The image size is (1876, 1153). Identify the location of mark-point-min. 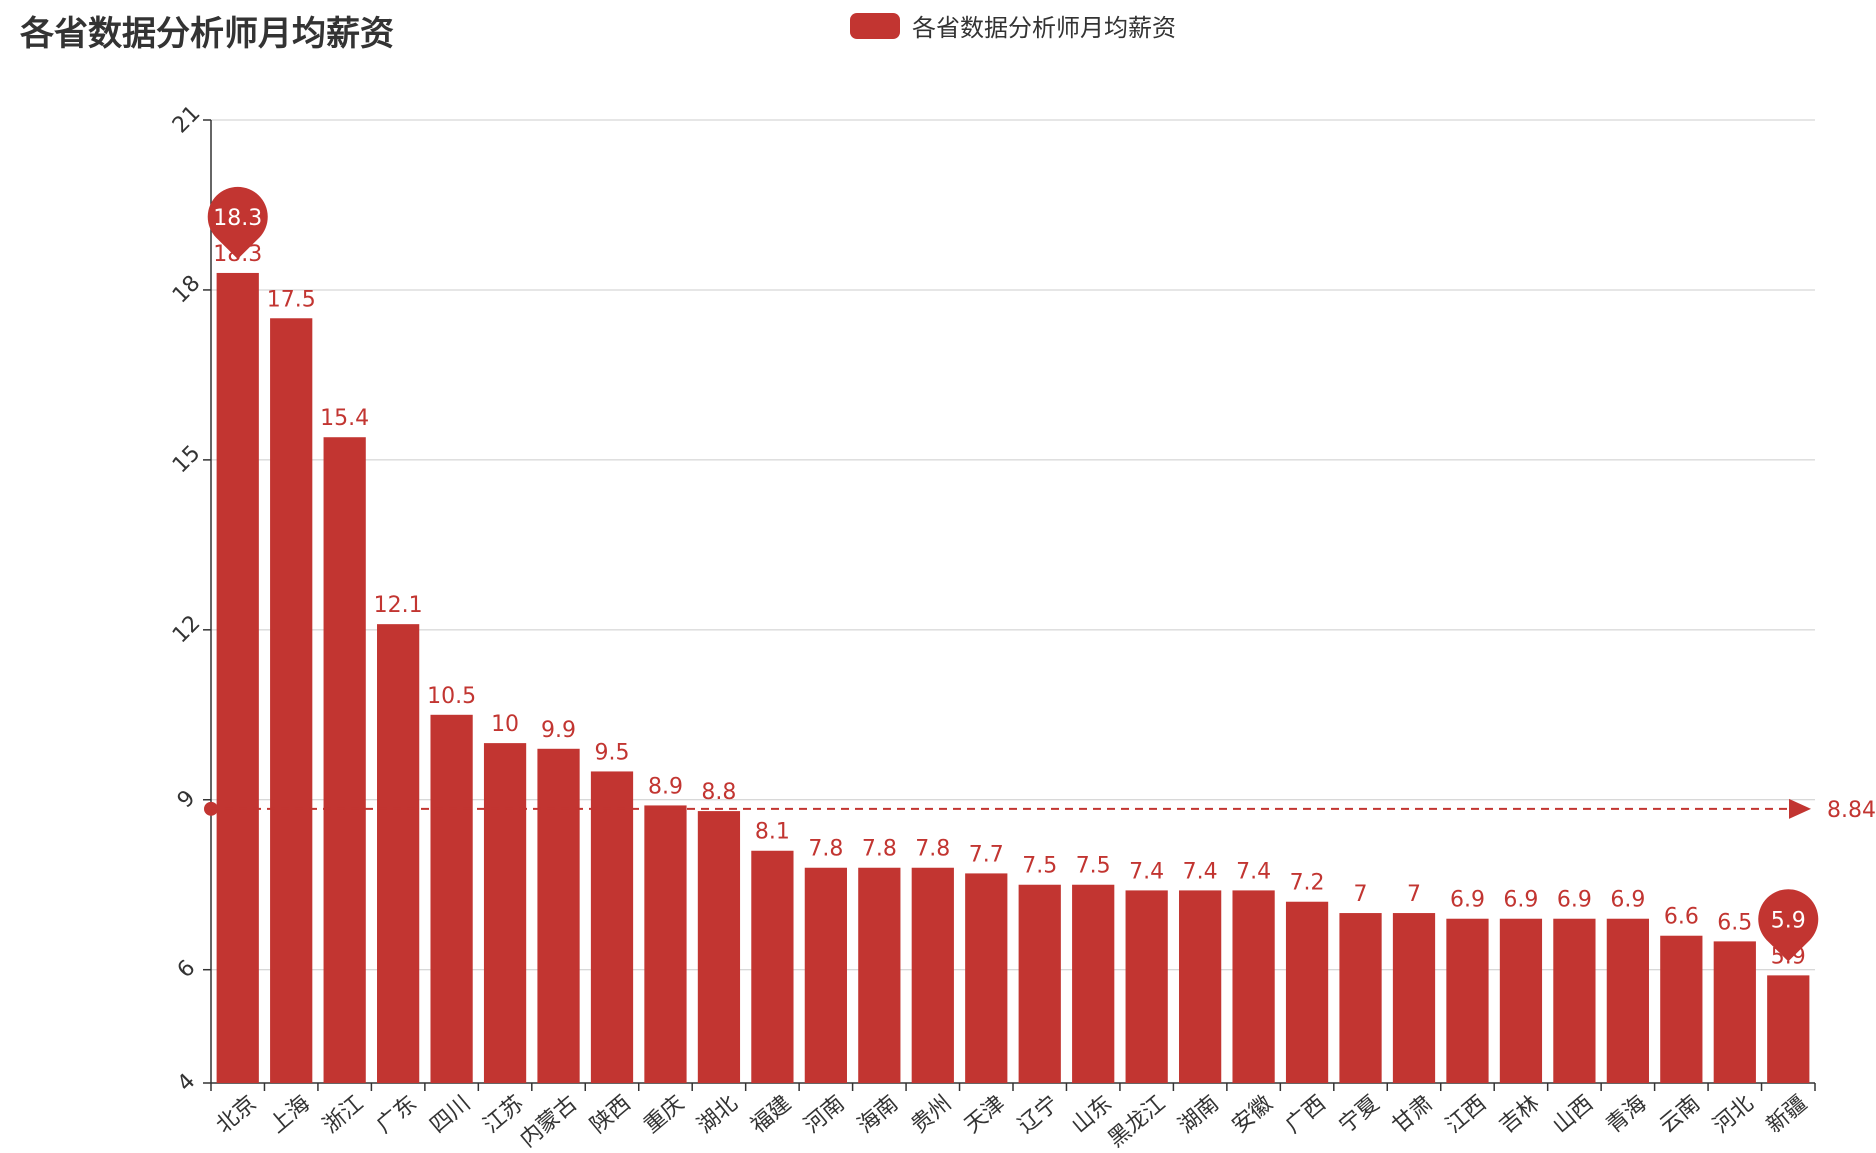
(1788, 925).